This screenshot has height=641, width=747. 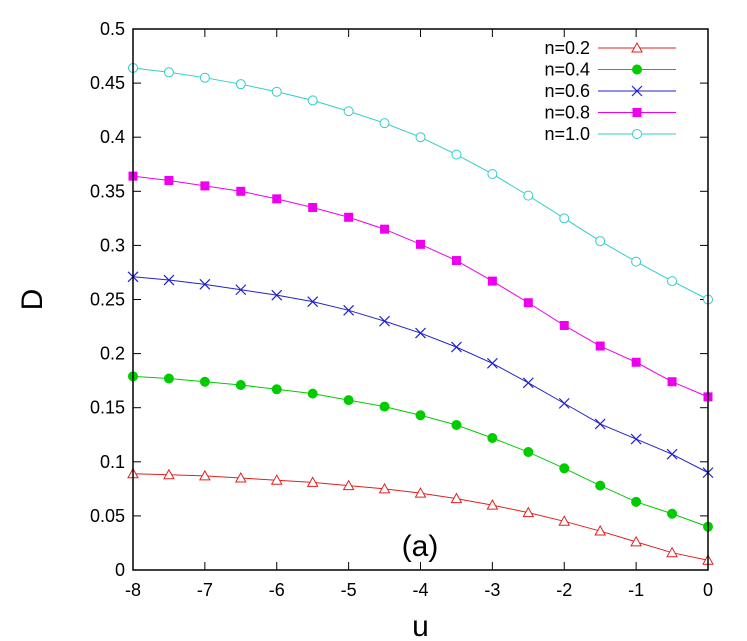 What do you see at coordinates (420, 546) in the screenshot?
I see `panel-label: (a)` at bounding box center [420, 546].